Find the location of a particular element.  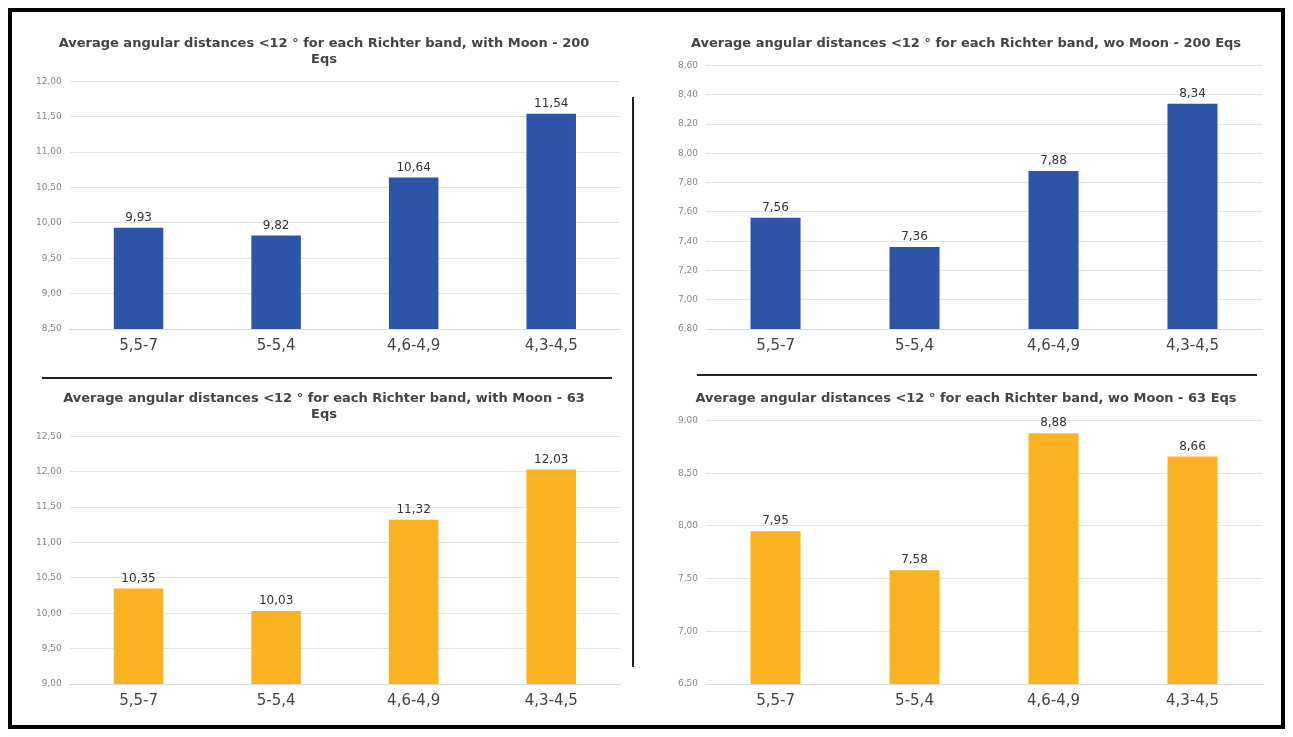

y-tick-label: 7,50 is located at coordinates (688, 577).